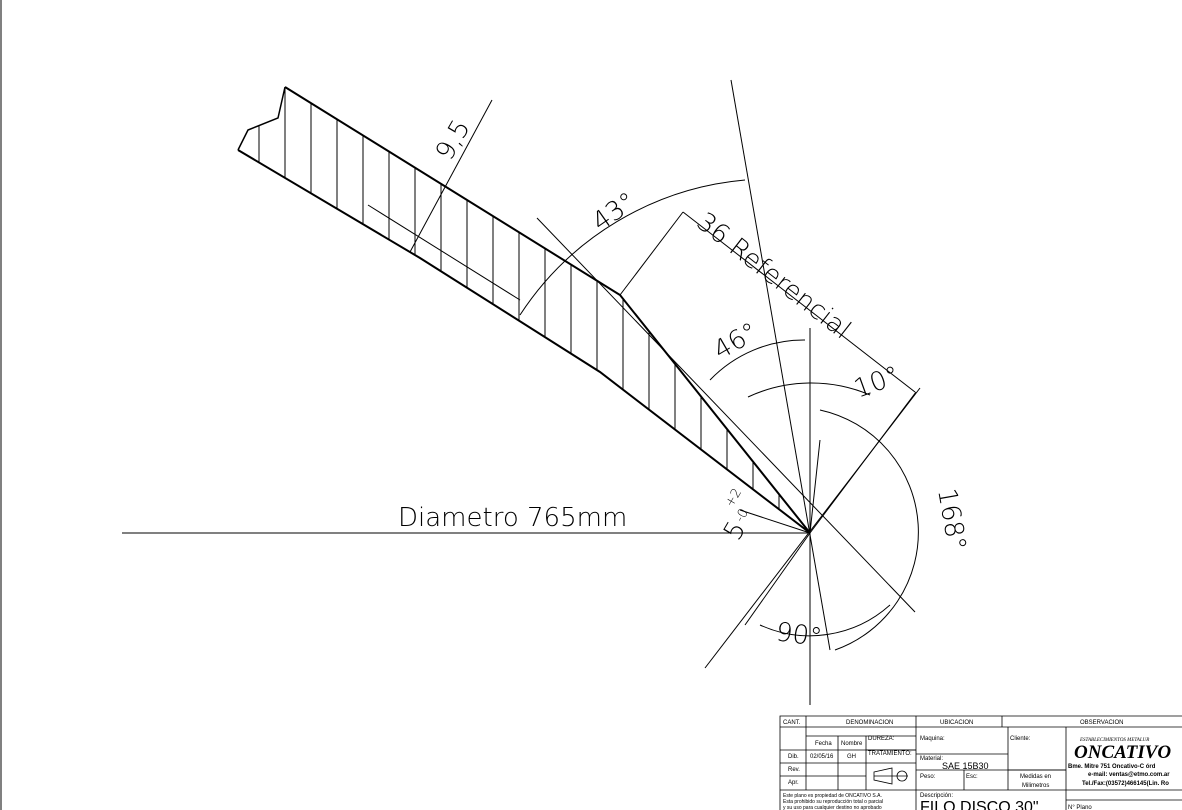  I want to click on label: Dib., so click(793, 757).